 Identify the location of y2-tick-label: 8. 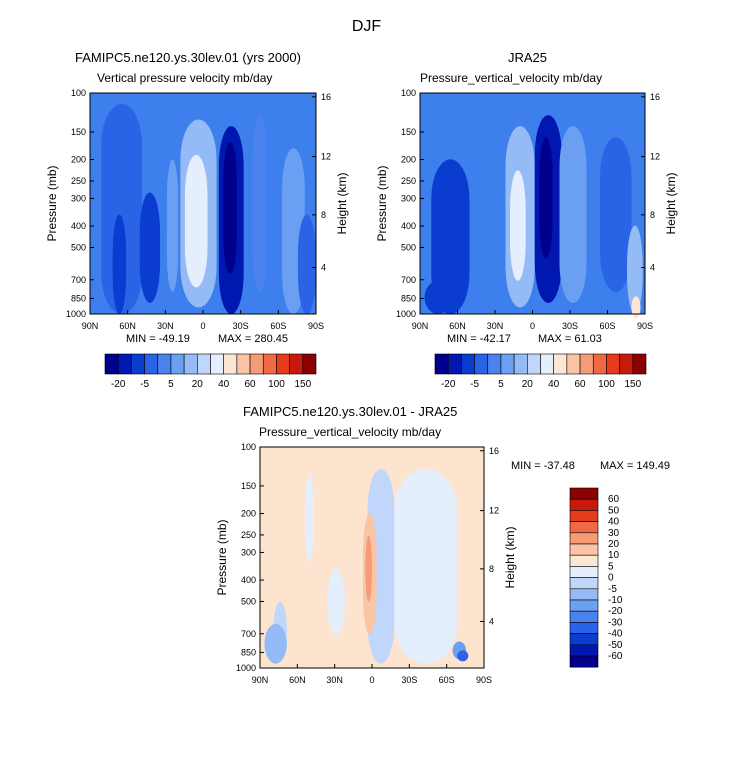
(323, 215).